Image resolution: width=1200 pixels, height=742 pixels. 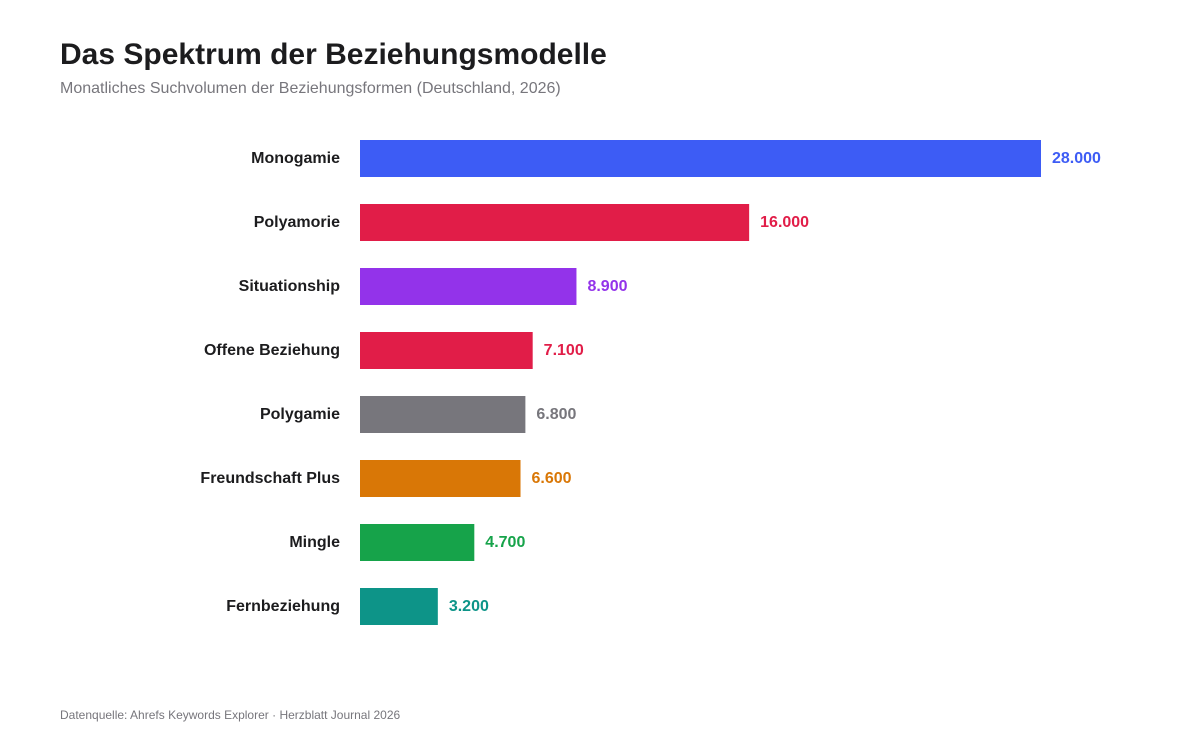 I want to click on category-label: Fernbeziehung, so click(x=283, y=606).